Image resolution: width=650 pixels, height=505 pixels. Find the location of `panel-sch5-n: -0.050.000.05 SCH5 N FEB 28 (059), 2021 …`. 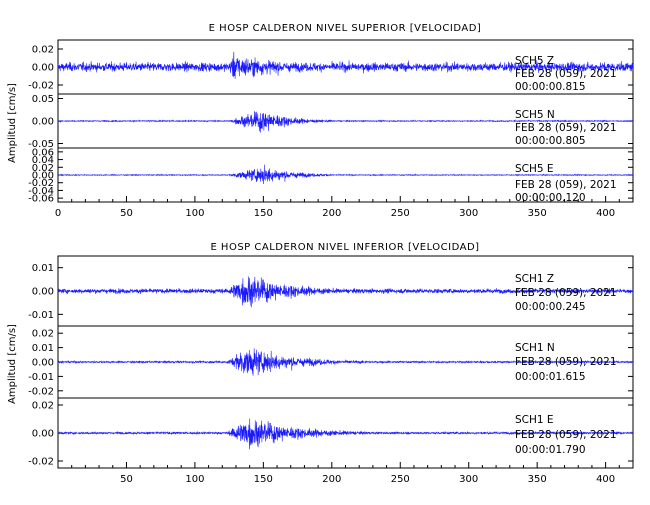

panel-sch5-n: -0.050.000.05 SCH5 N FEB 28 (059), 2021 … is located at coordinates (331, 121).